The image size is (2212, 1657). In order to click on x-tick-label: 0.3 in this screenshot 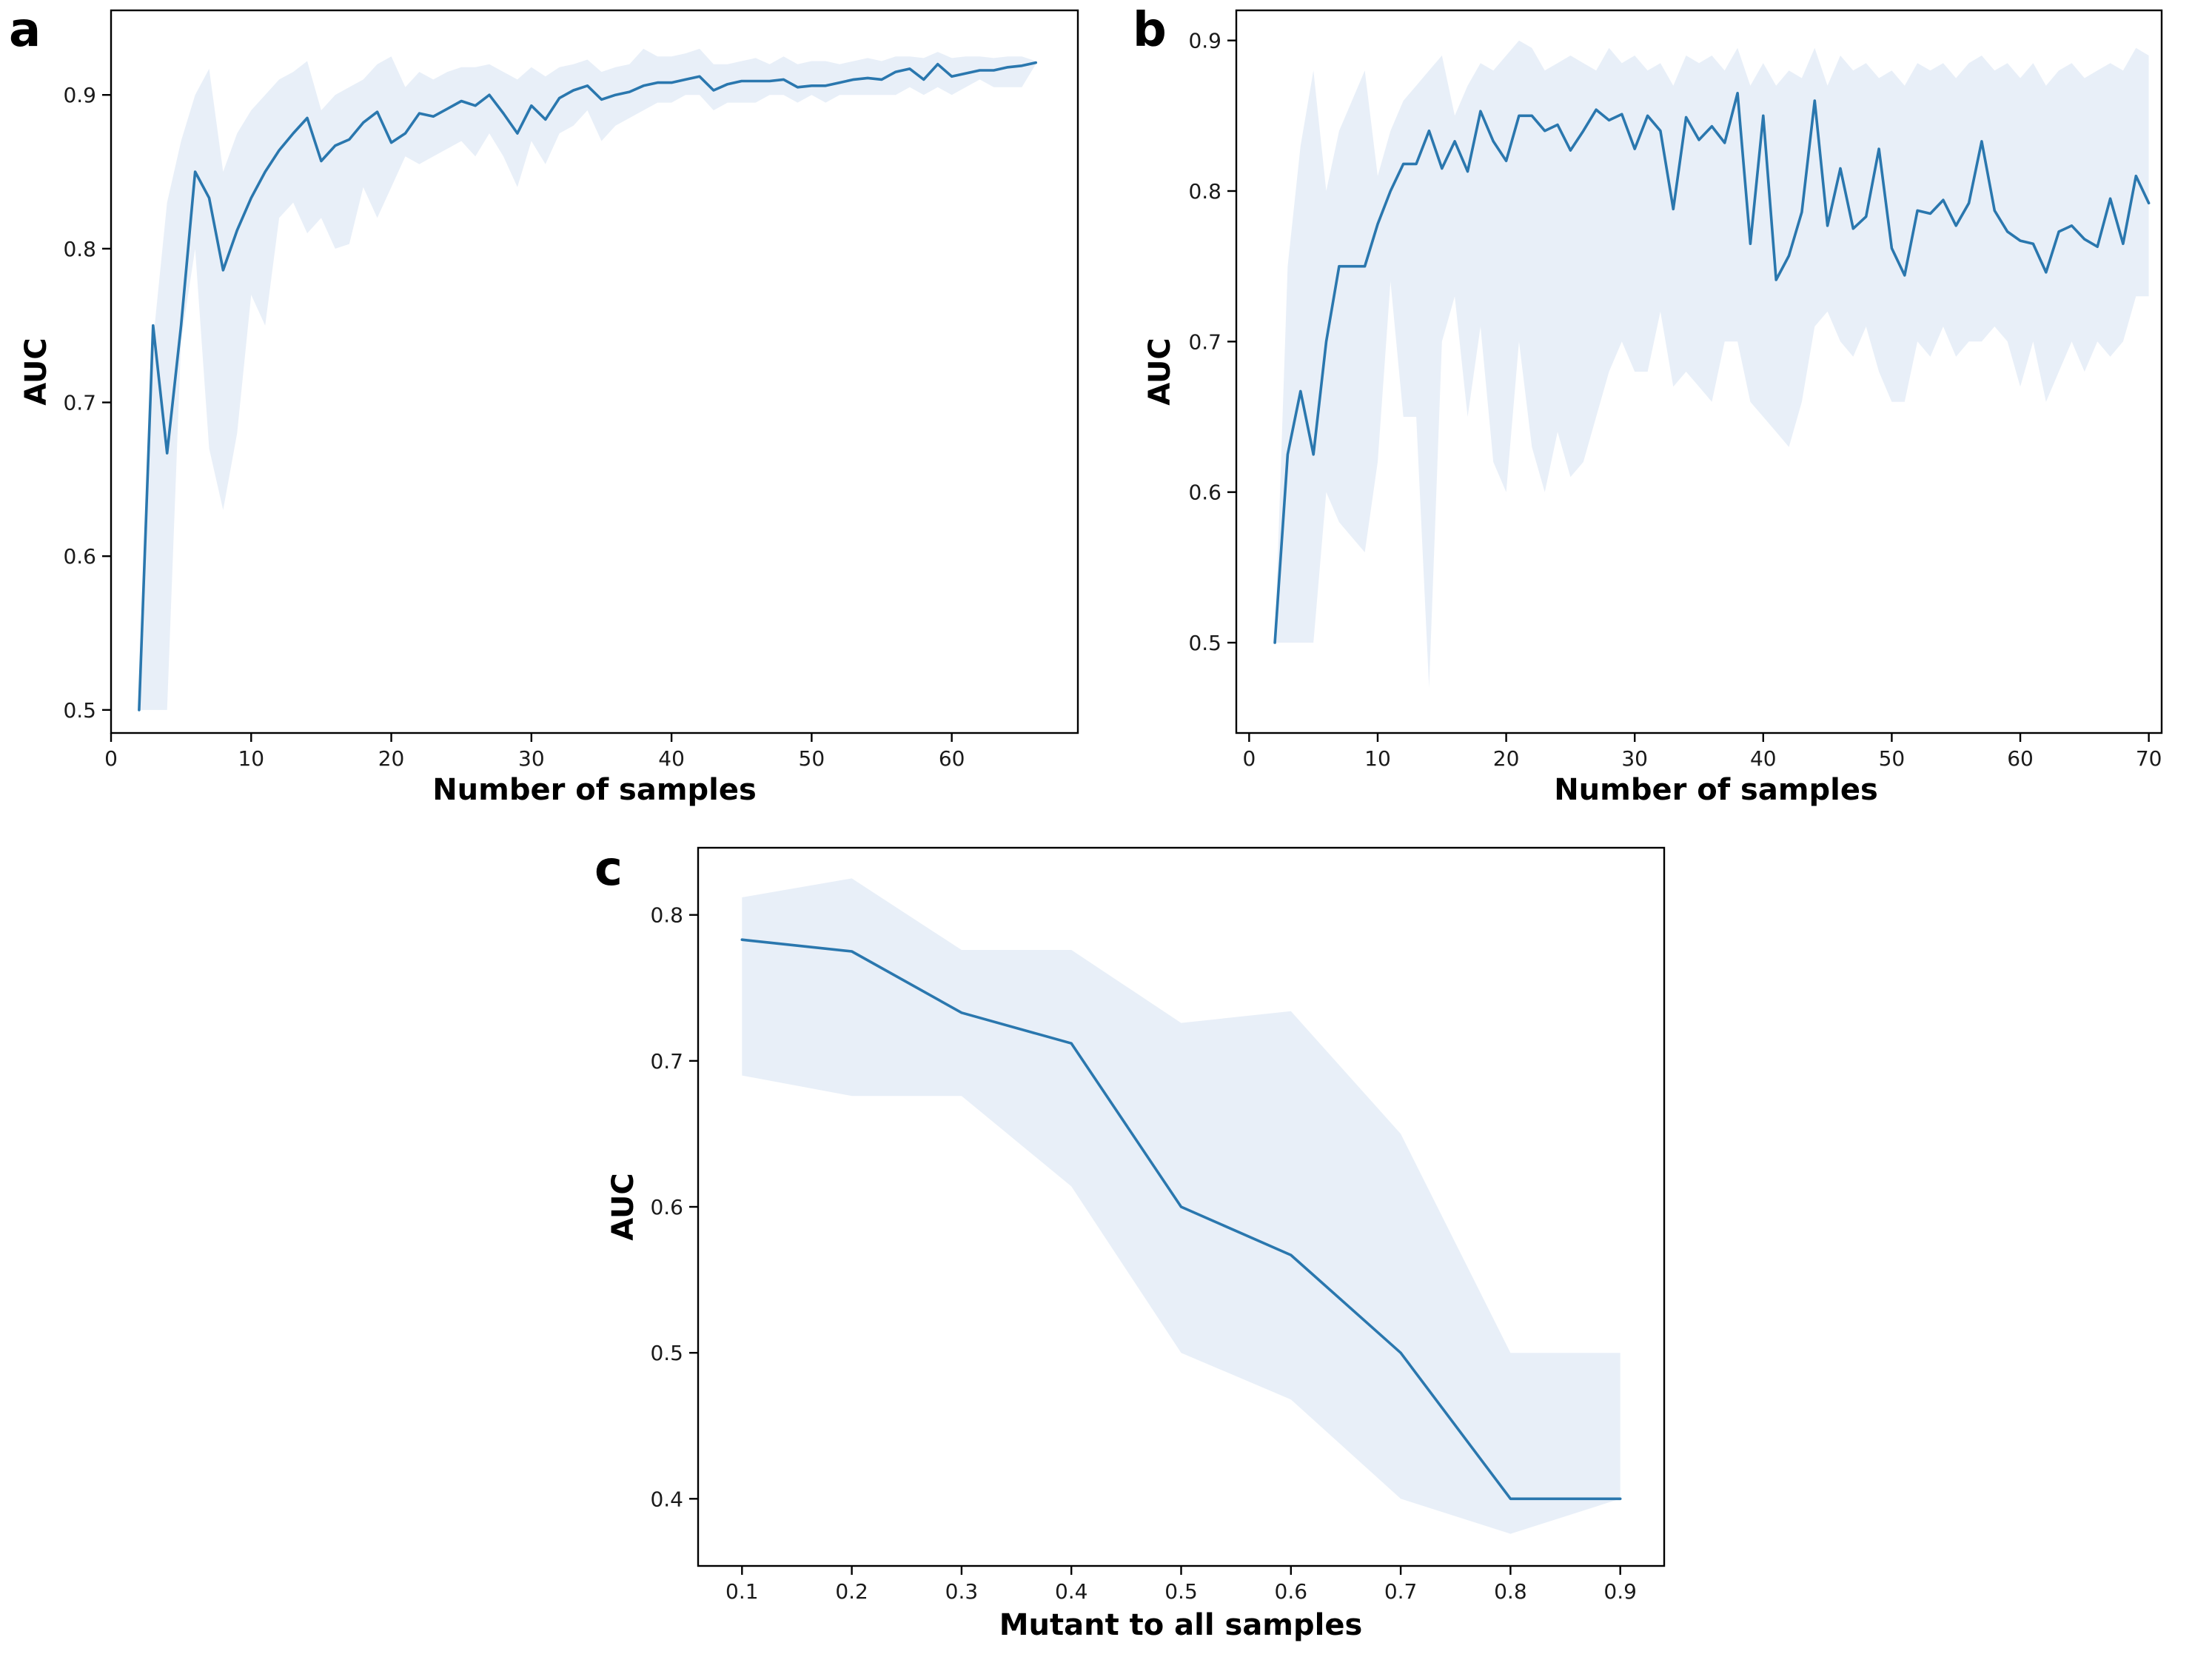, I will do `click(962, 1592)`.